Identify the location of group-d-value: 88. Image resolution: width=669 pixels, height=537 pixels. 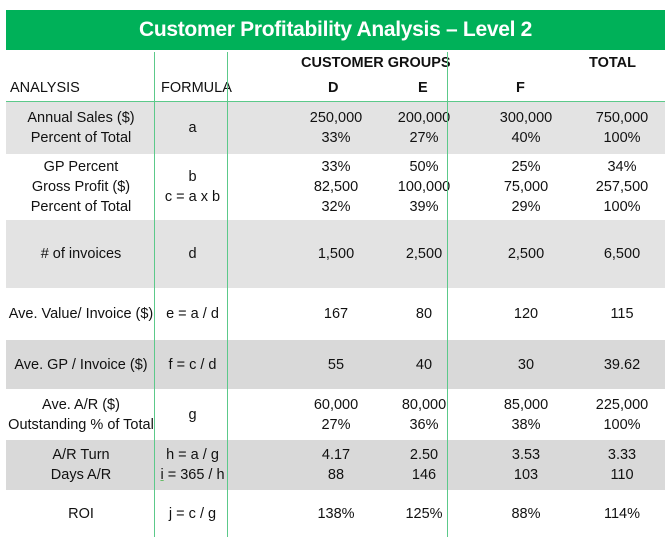
(336, 475).